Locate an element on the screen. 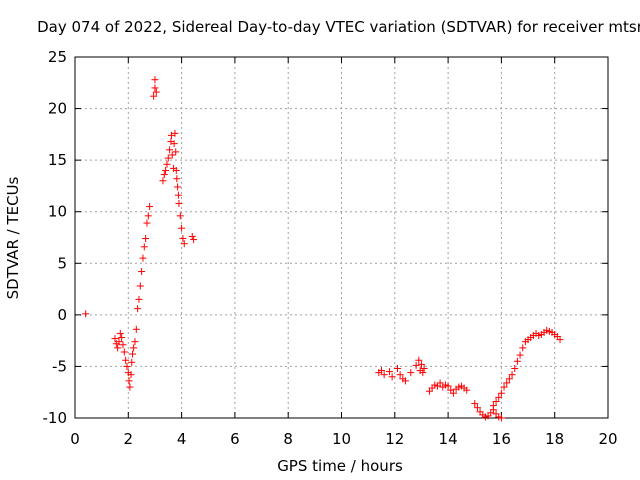  y-tick-label: 25 is located at coordinates (57, 57).